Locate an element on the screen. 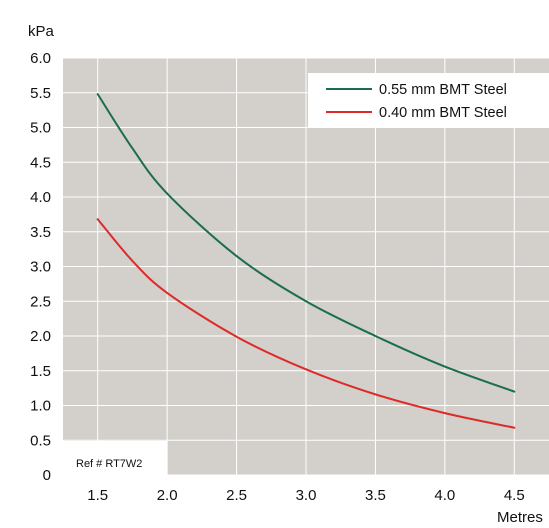  legend: 0.55 mm BMT Steel 0.40 mm BMT Steel is located at coordinates (428, 100).